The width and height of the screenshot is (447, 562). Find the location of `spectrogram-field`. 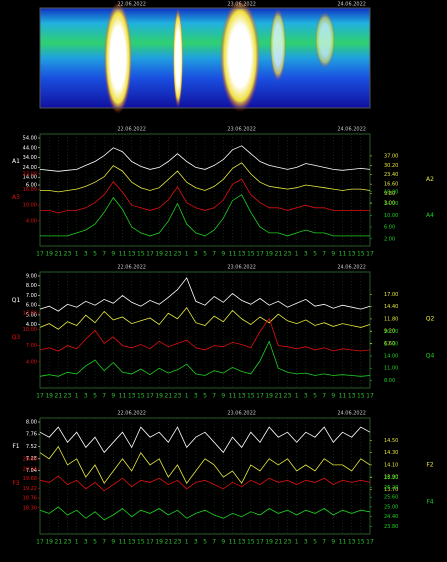

spectrogram-field is located at coordinates (205, 58).